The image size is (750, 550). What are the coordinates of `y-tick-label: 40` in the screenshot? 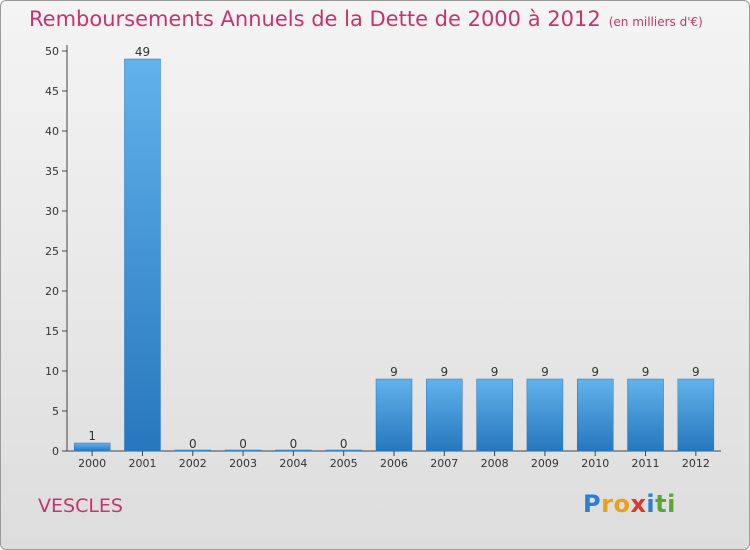 It's located at (52, 131).